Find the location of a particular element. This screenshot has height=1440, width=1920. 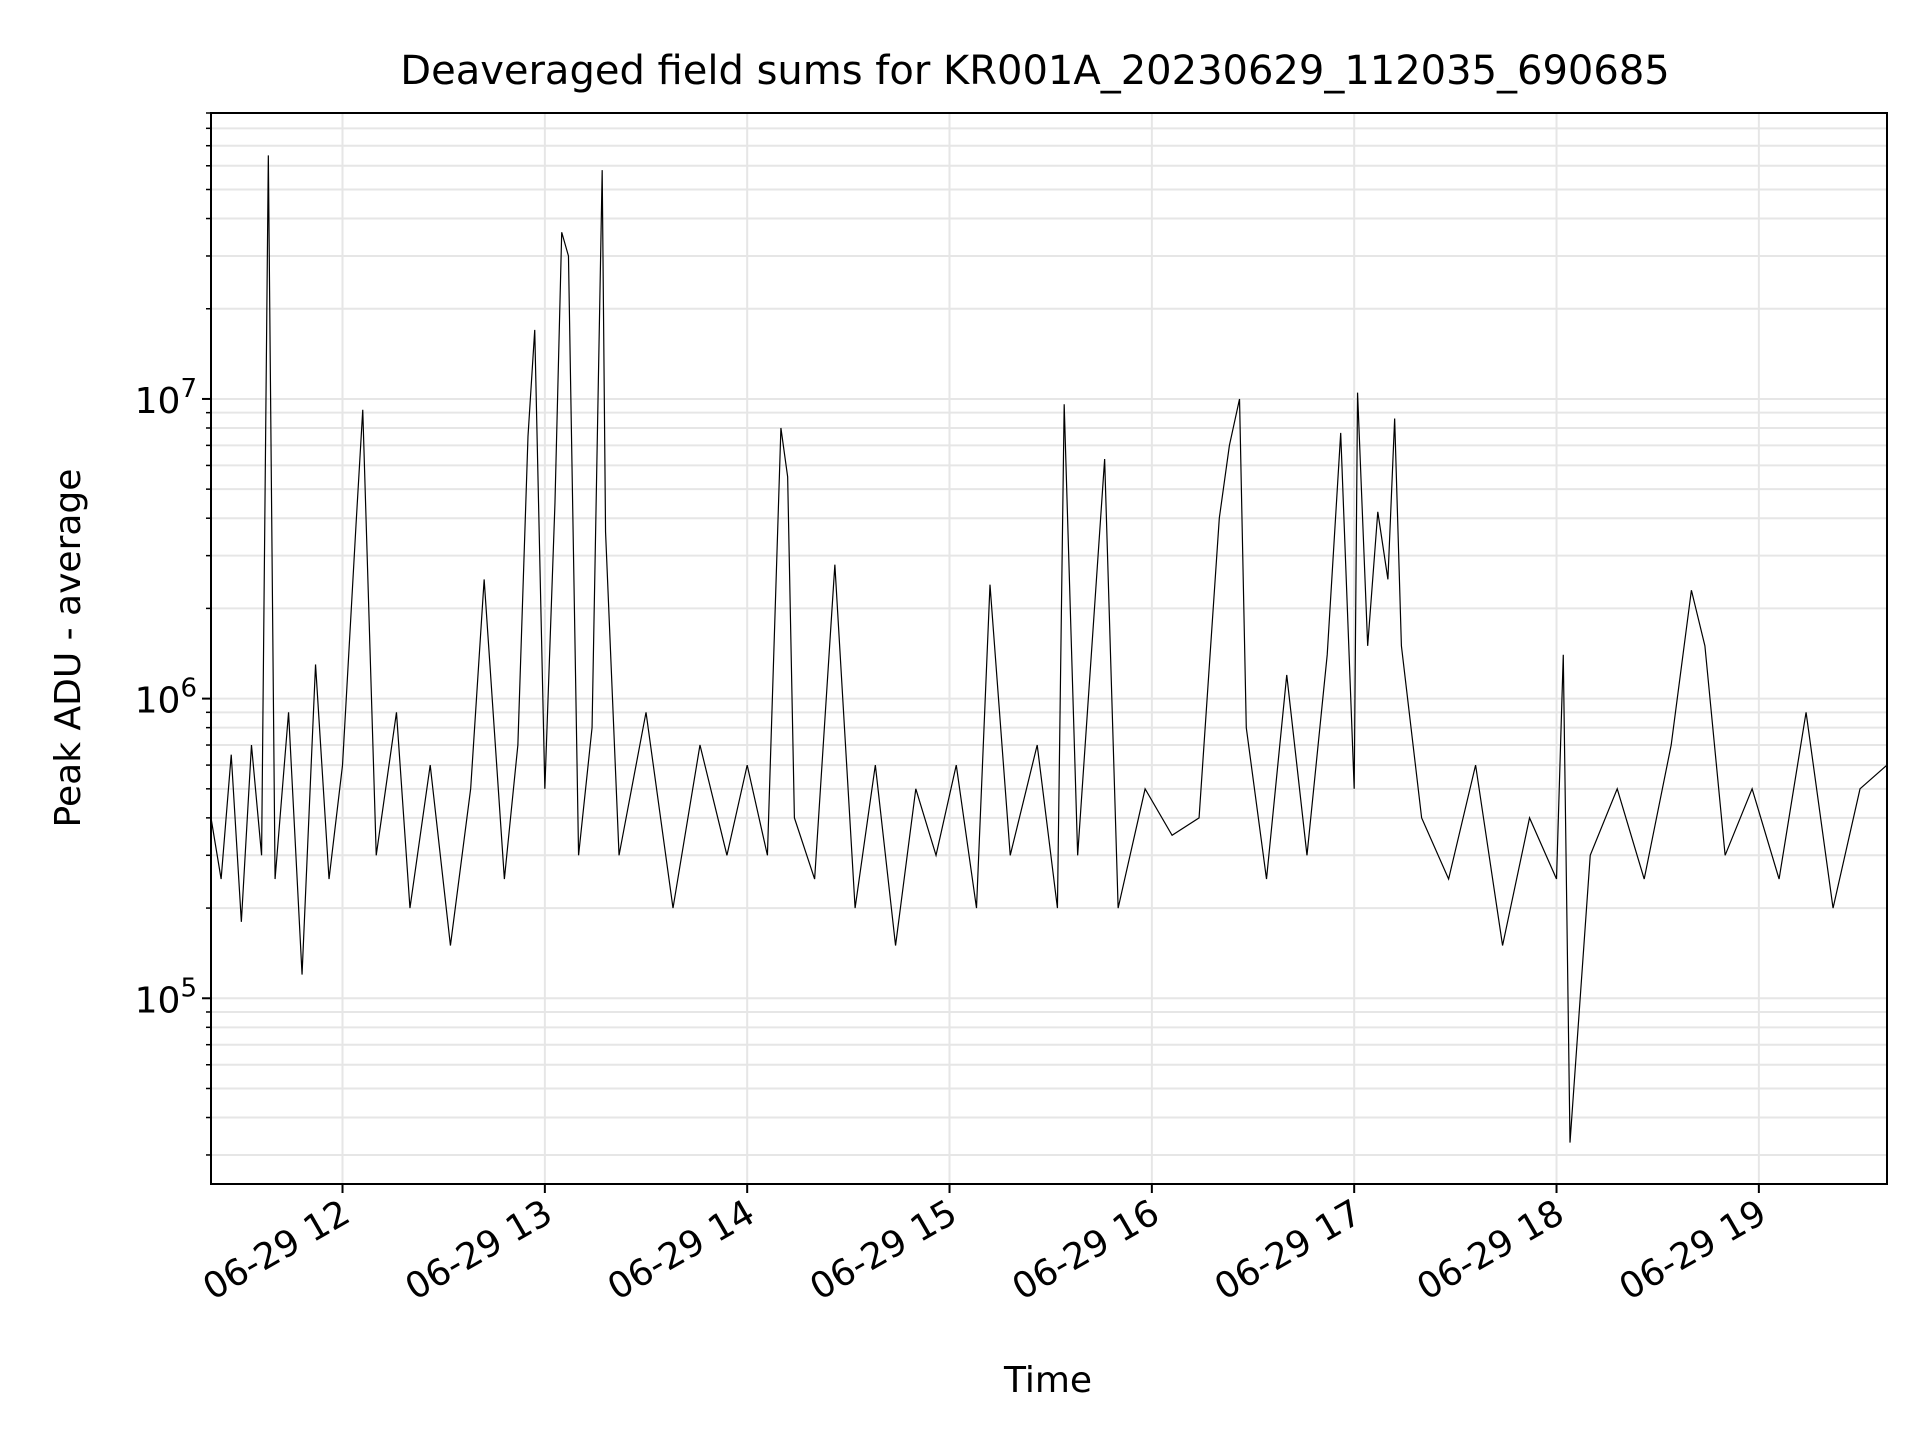

y-tick-label: 10⁶ is located at coordinates (166, 698).